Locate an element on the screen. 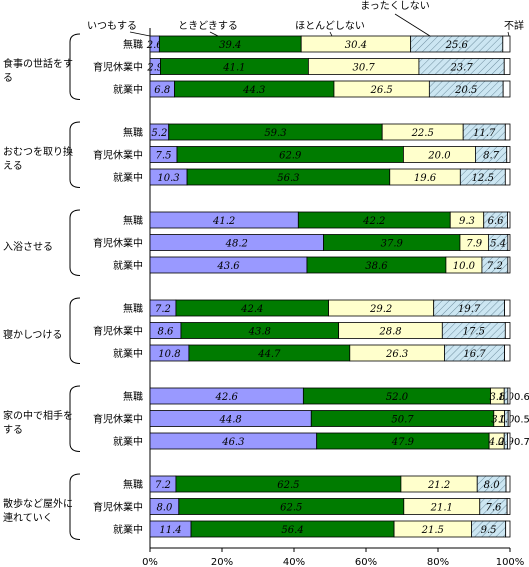 Image resolution: width=529 pixels, height=567 pixels. data-label: 10.3 is located at coordinates (168, 178).